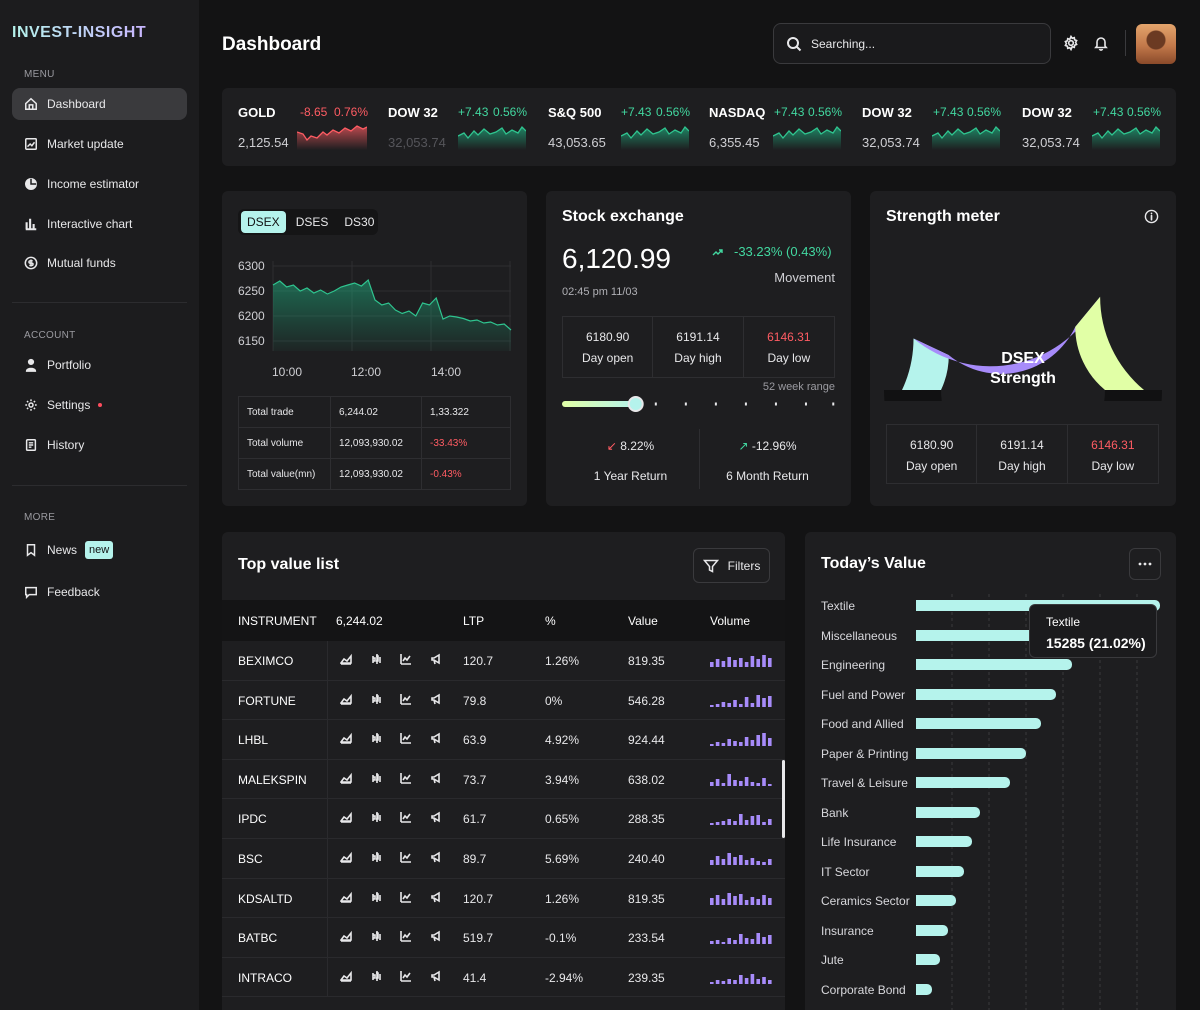 The height and width of the screenshot is (1010, 1200). What do you see at coordinates (359, 222) in the screenshot?
I see `tab-ds30: DS30` at bounding box center [359, 222].